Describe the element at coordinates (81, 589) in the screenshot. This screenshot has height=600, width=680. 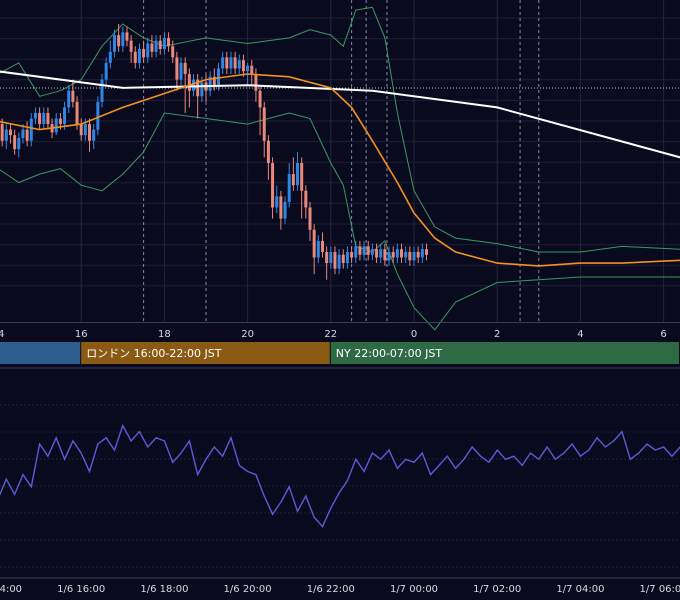
I see `osc-x-tick-label: 1/6 16:00` at that location.